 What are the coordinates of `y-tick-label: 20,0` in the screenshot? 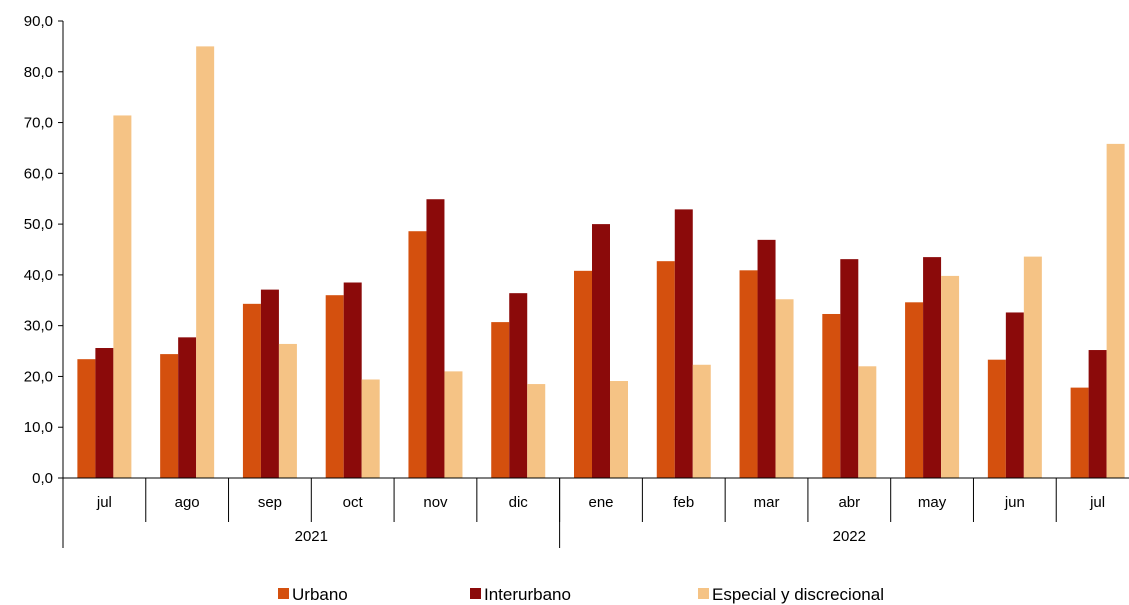 It's located at (38, 376).